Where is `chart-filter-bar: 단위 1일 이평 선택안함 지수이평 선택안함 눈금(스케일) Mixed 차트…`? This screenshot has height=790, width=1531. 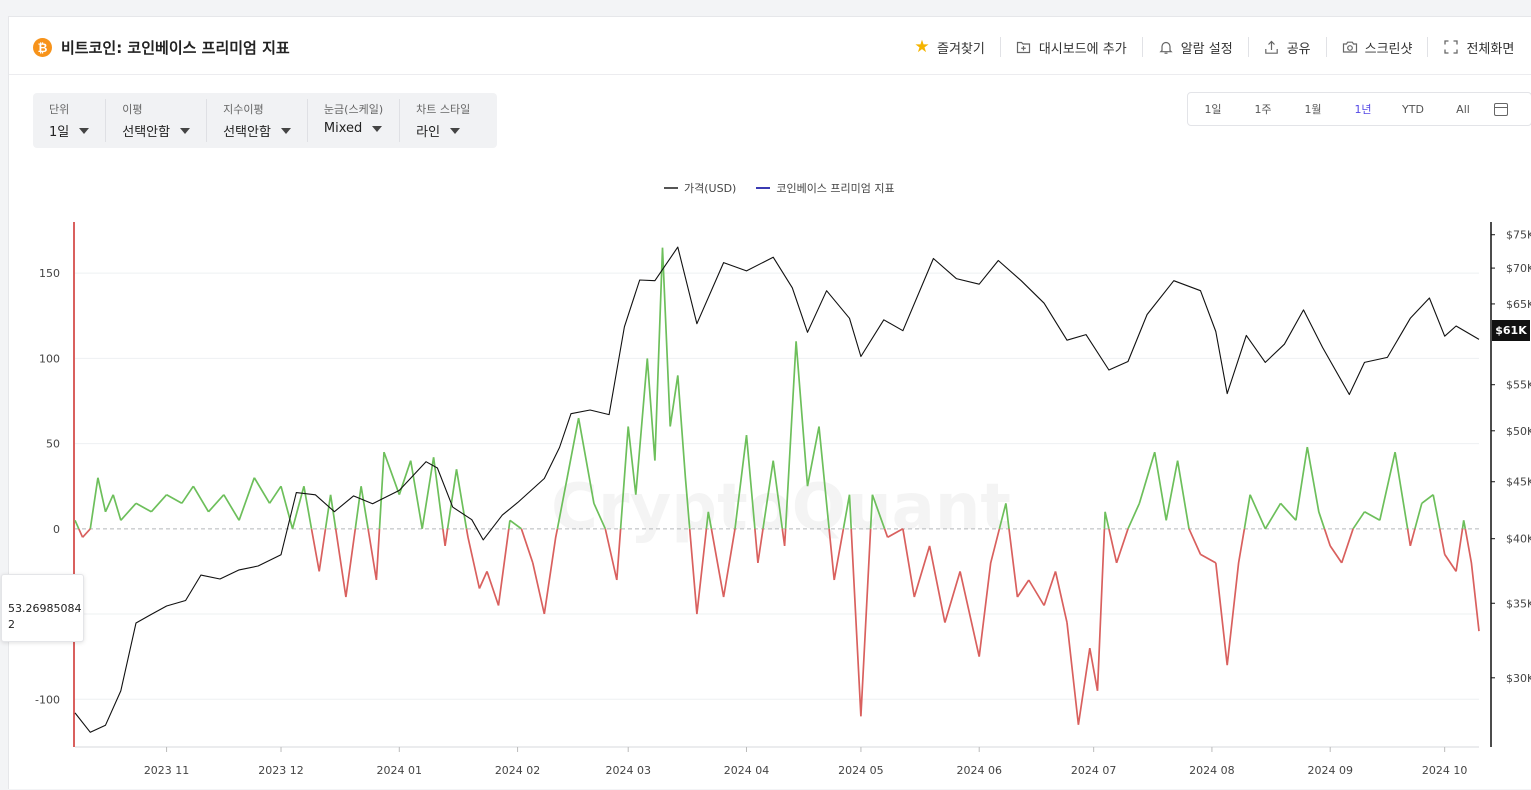 chart-filter-bar: 단위 1일 이평 선택안함 지수이평 선택안함 눈금(스케일) Mixed 차트… is located at coordinates (265, 120).